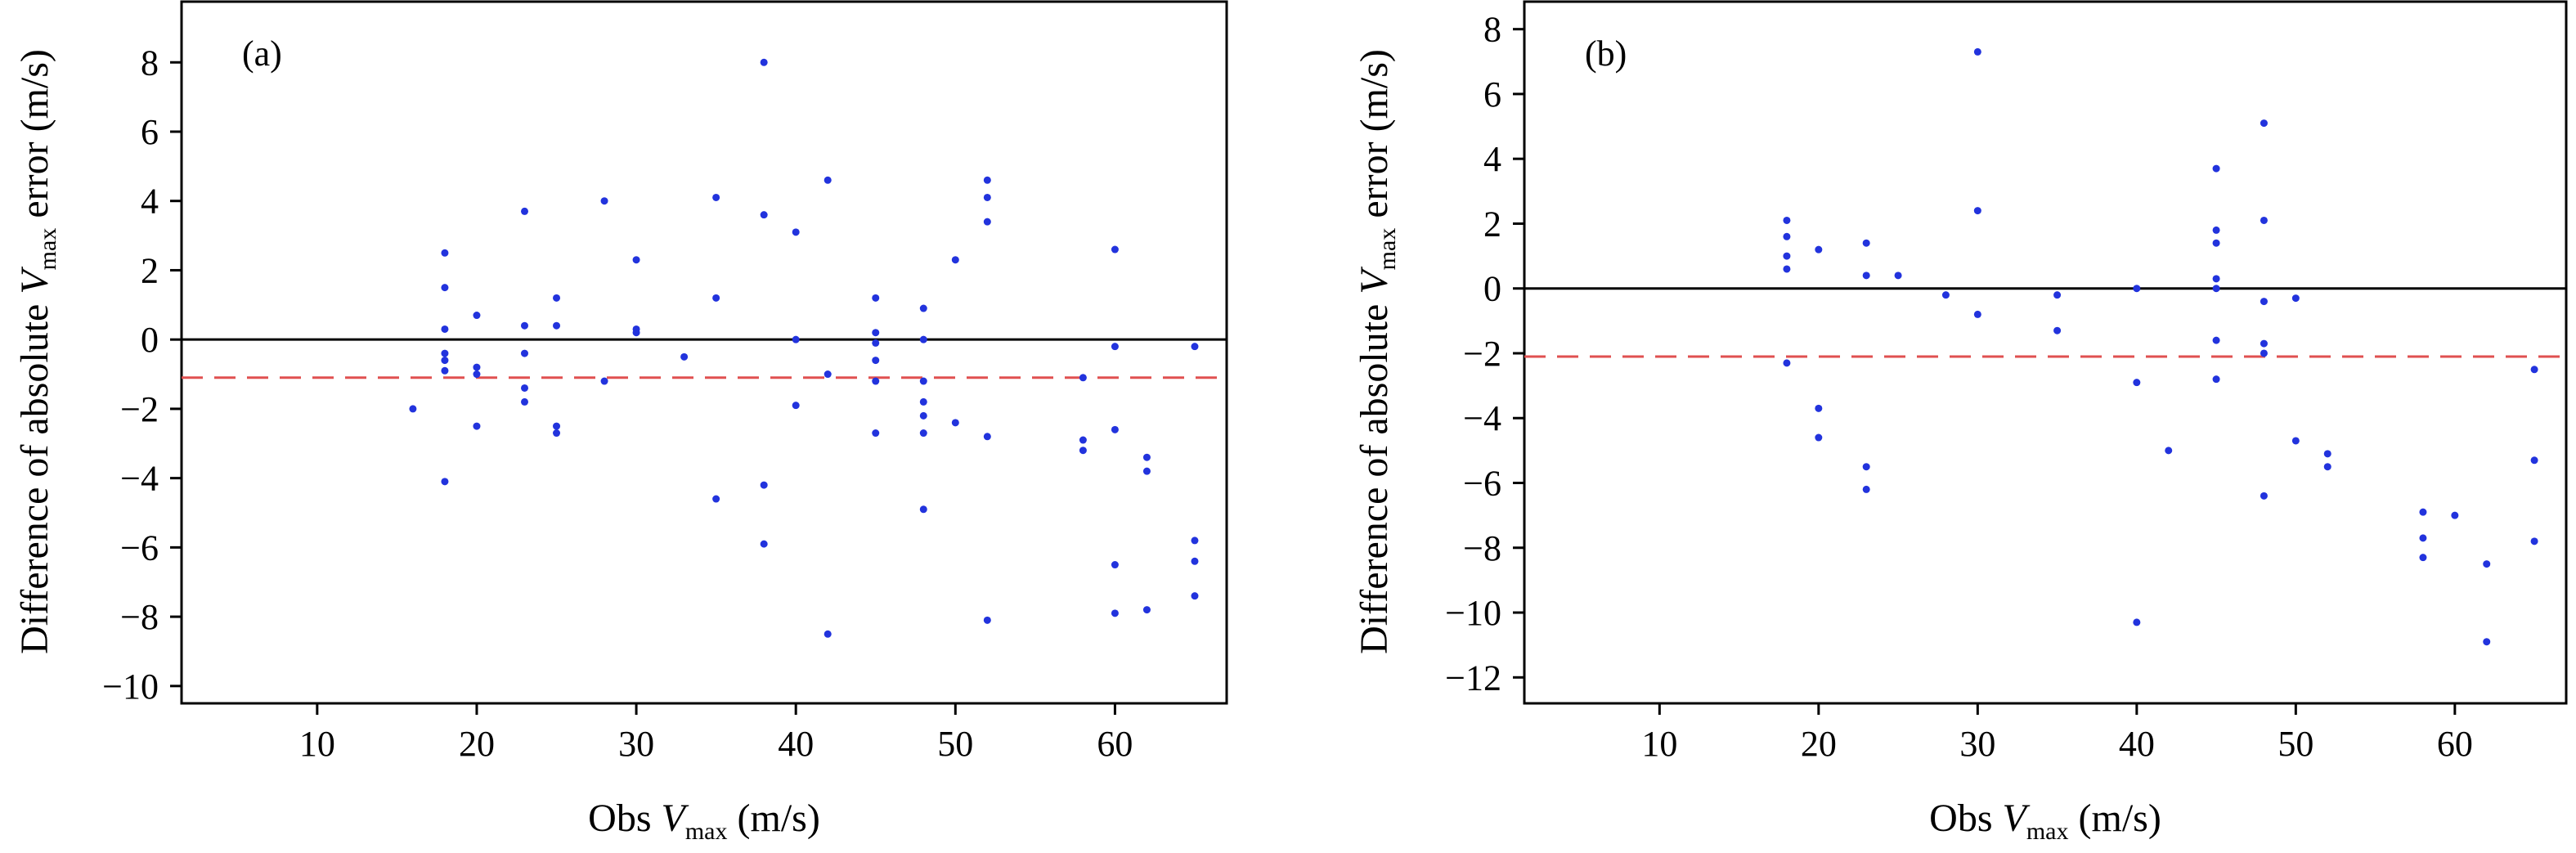 The width and height of the screenshot is (2576, 853). What do you see at coordinates (1482, 354) in the screenshot?
I see `y-tick-label: −2` at bounding box center [1482, 354].